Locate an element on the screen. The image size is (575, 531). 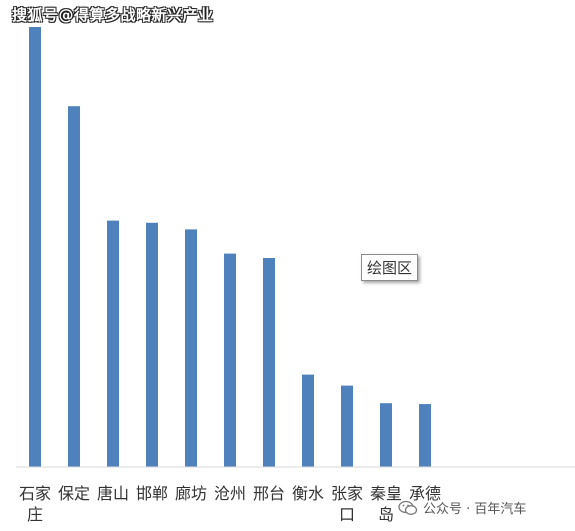
footer-watermark: 公众号 · 百年汽车 is located at coordinates (462, 507).